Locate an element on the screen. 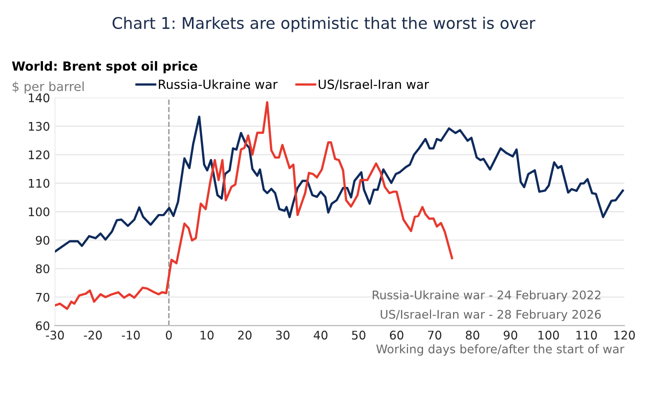  x-tick-label: 80 is located at coordinates (473, 335).